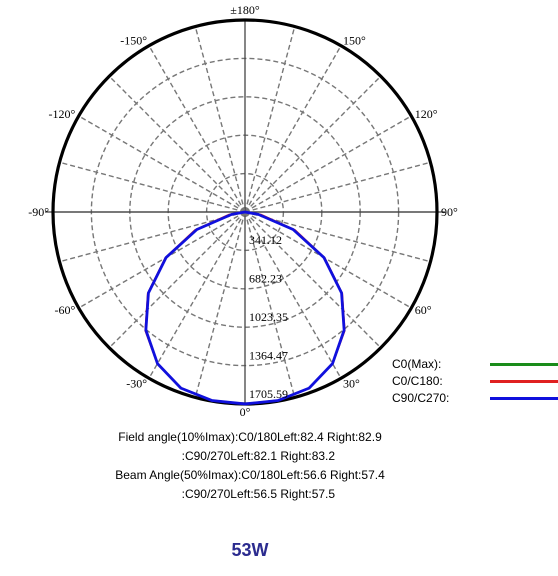 The image size is (558, 576). I want to click on angle-label: 30°, so click(351, 384).